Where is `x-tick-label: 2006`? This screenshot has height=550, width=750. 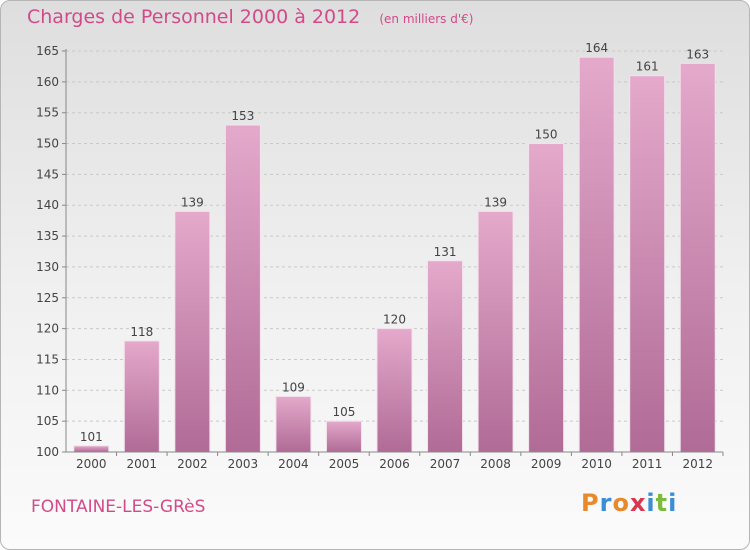
x-tick-label: 2006 is located at coordinates (394, 464).